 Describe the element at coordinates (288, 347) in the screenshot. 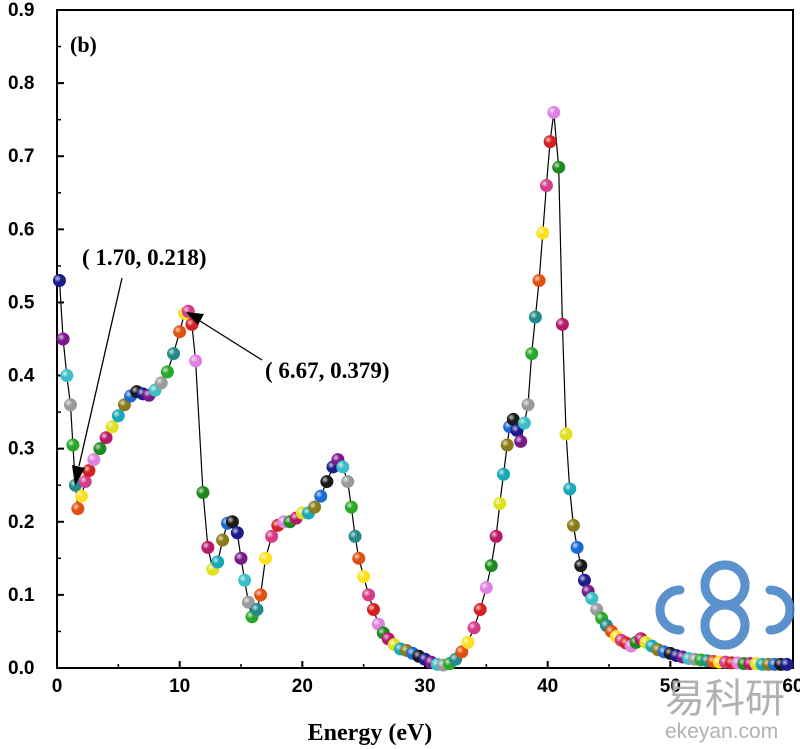

I see `annotation-2: ( 6.67, 0.379)` at that location.